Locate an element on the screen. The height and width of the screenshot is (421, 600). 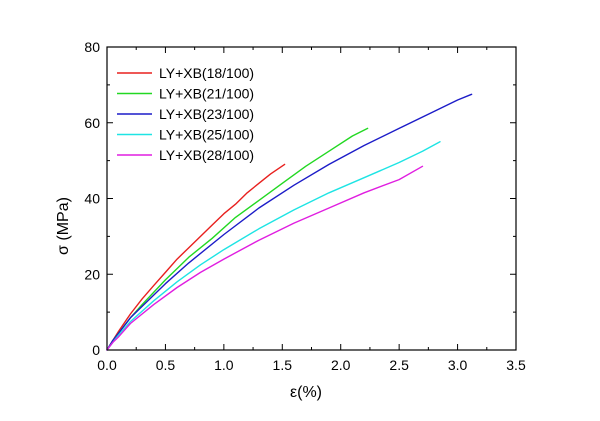
x-tick-label: 1.5 is located at coordinates (283, 365).